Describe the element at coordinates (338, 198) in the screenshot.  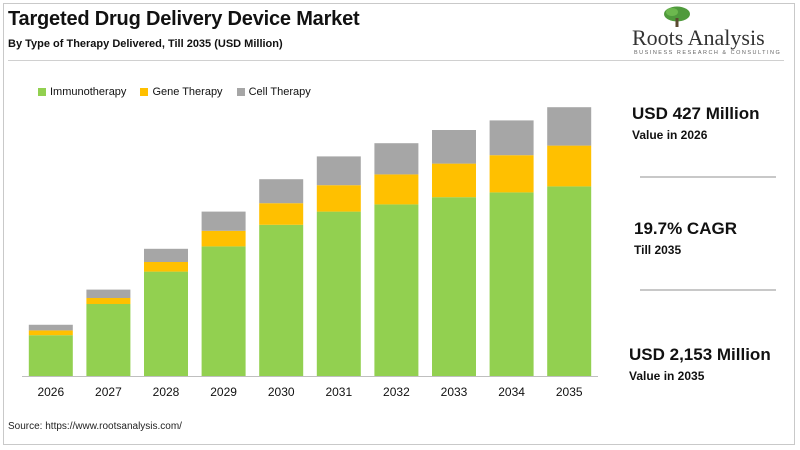
I see `bar-gene-therapy-2031` at that location.